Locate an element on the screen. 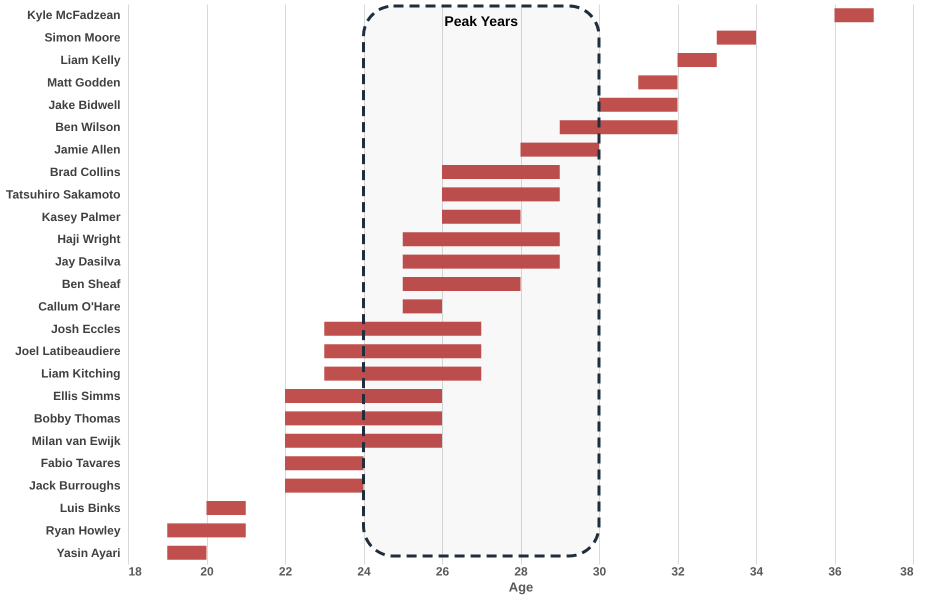 The width and height of the screenshot is (928, 605). y-tick-label: Joel Latibeaudiere is located at coordinates (68, 351).